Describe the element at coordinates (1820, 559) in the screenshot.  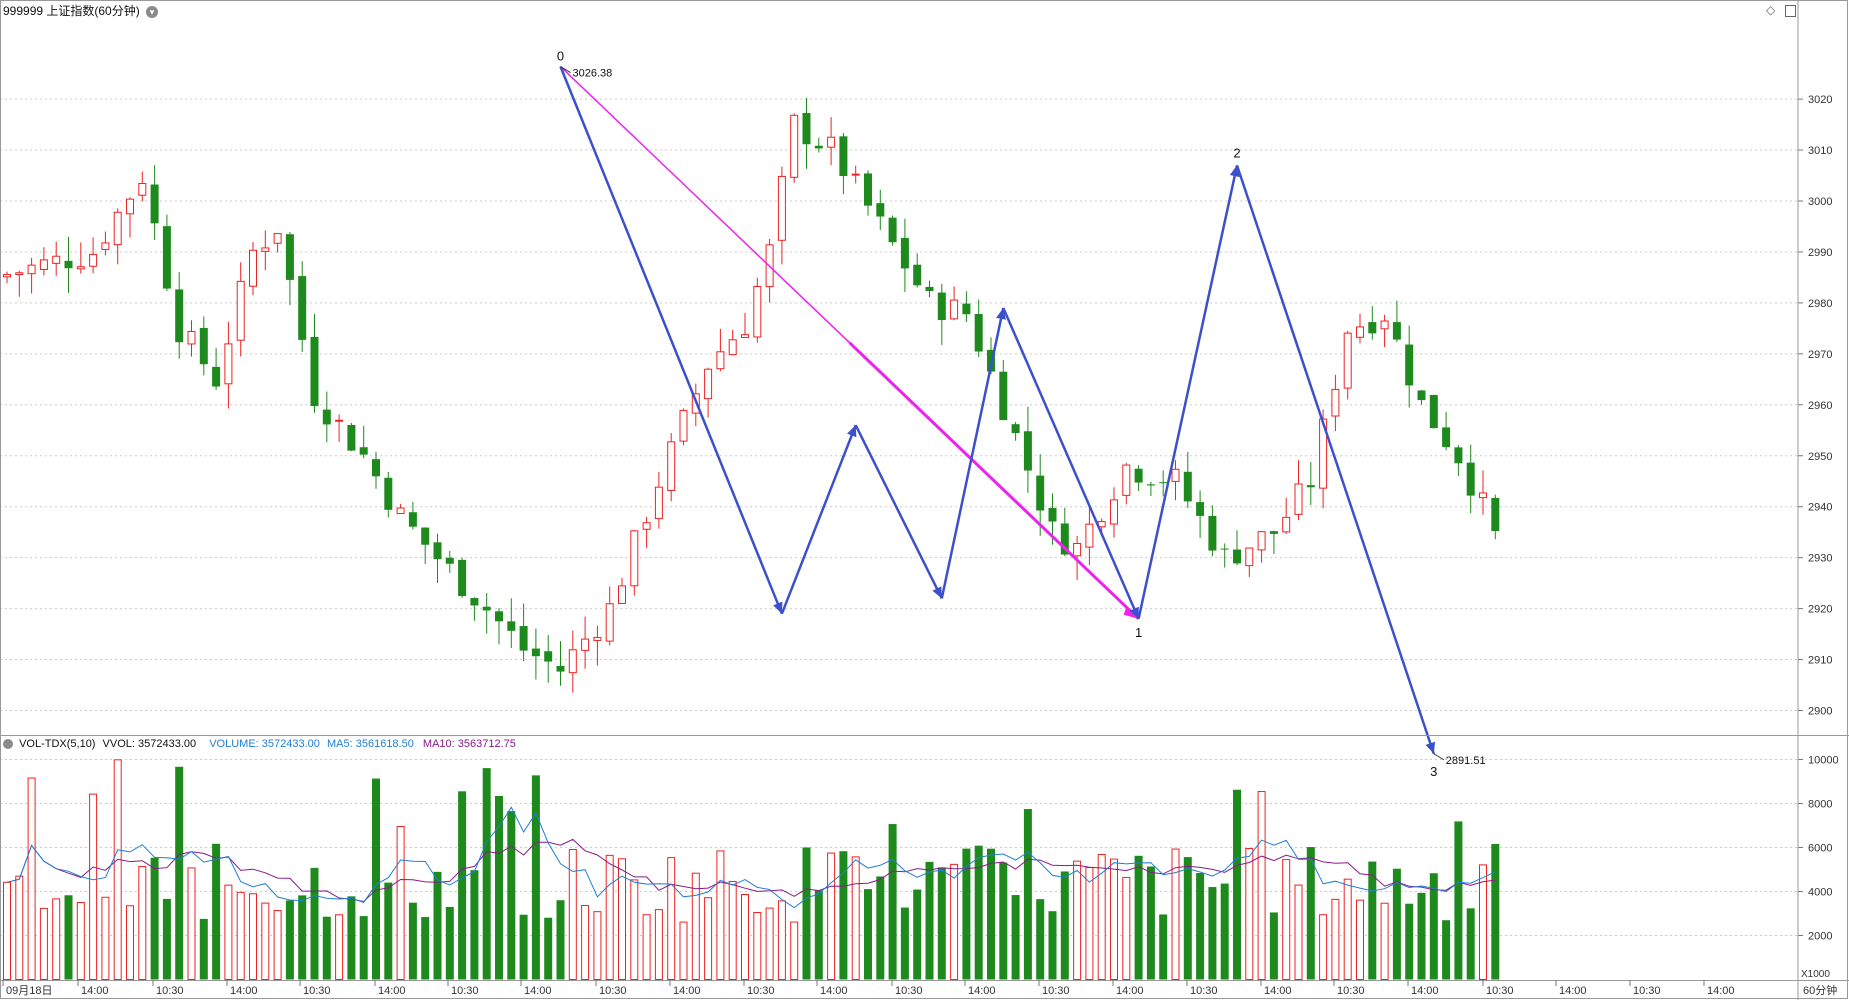
I see `price-tick-label: 2930` at that location.